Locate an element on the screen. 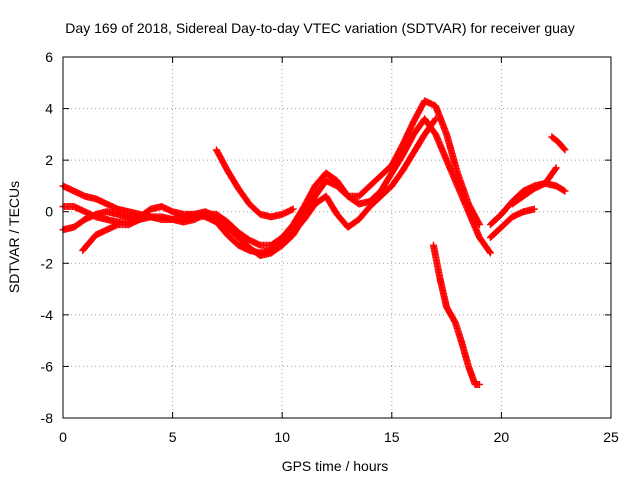 The height and width of the screenshot is (485, 640). x-tick-label: 0 is located at coordinates (63, 437).